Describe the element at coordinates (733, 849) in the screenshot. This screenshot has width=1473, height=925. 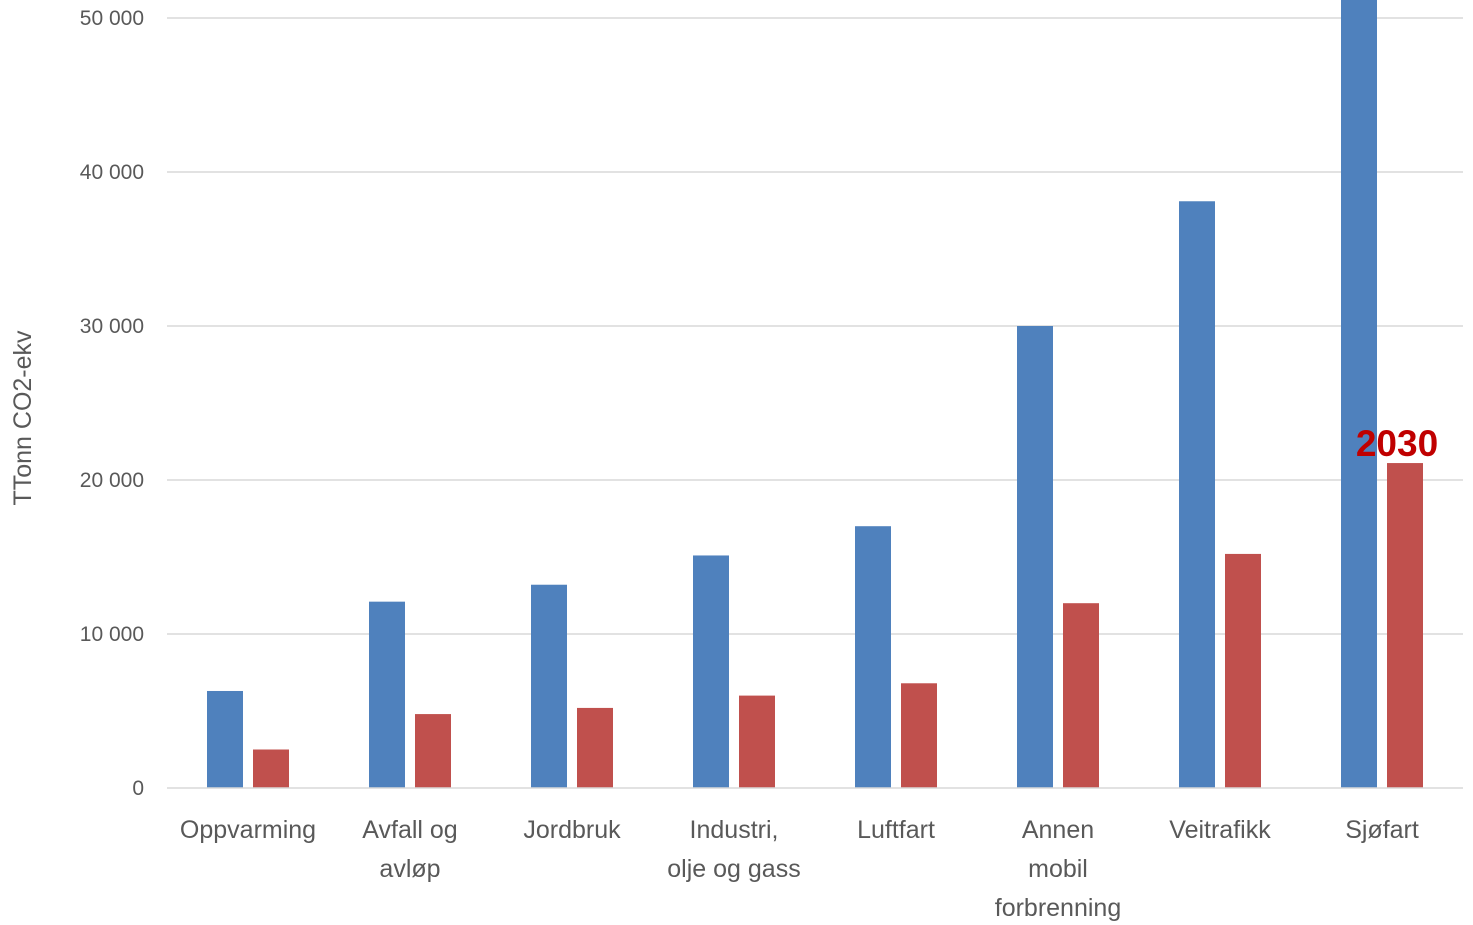
I see `x-tick-label: Industri, olje og gass` at that location.